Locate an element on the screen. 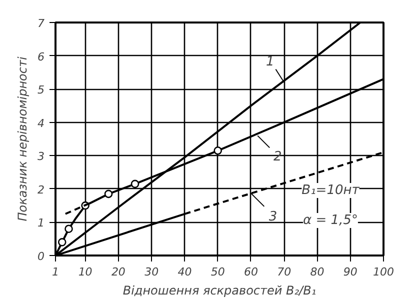 This screenshot has width=403, height=308. y-tick-label: 7 is located at coordinates (41, 23).